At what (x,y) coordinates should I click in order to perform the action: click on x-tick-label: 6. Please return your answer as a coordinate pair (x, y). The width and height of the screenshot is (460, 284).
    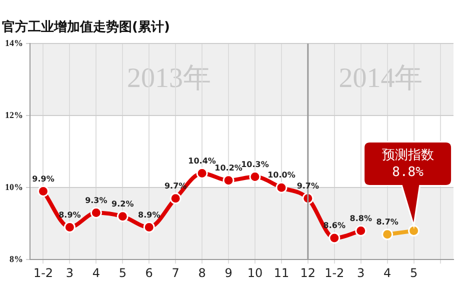
    Looking at the image, I should click on (149, 273).